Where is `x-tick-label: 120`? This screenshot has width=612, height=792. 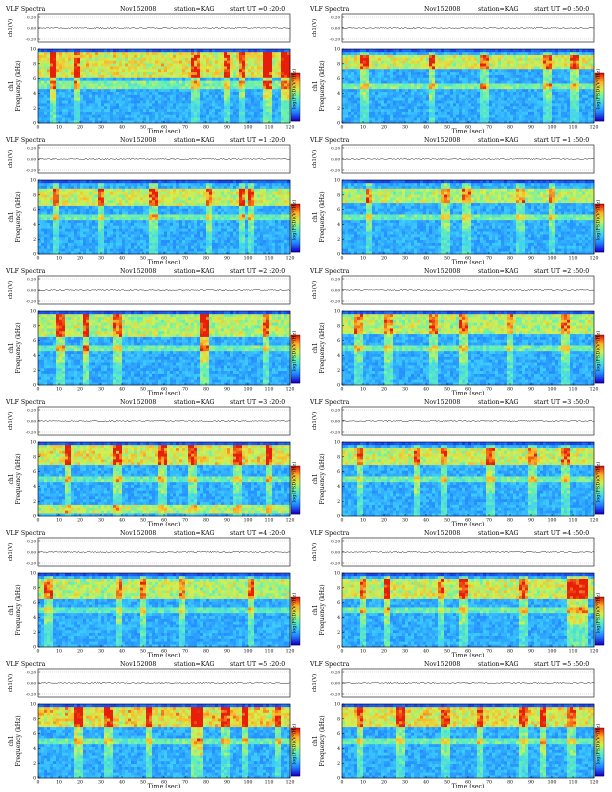 x-tick-label: 120 is located at coordinates (290, 128).